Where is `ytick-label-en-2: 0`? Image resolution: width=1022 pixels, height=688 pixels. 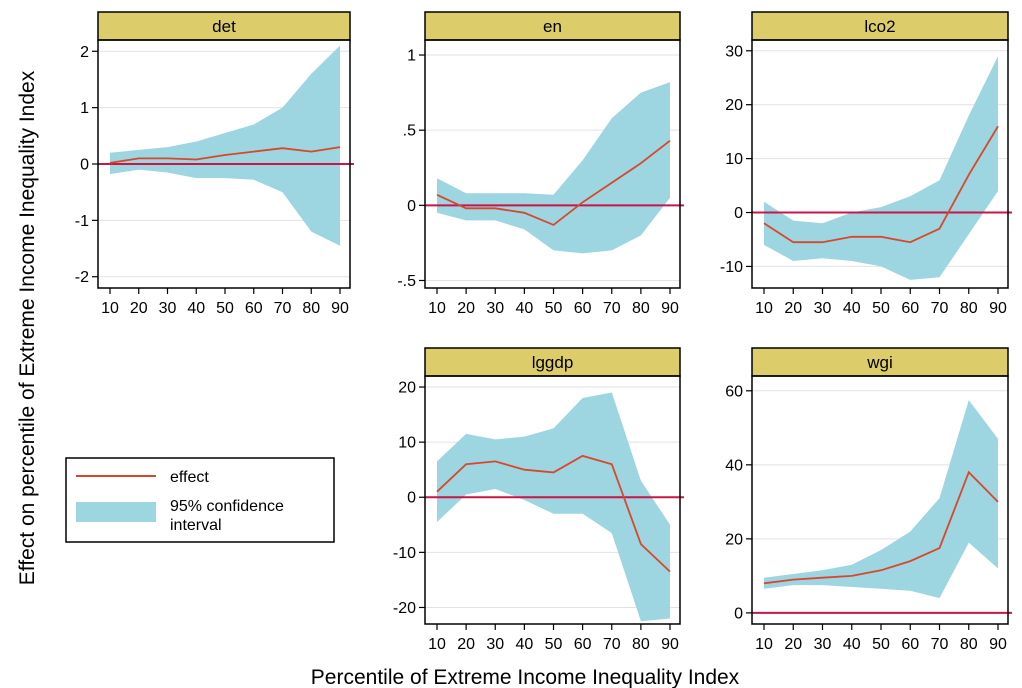
ytick-label-en-2: 0 is located at coordinates (411, 206).